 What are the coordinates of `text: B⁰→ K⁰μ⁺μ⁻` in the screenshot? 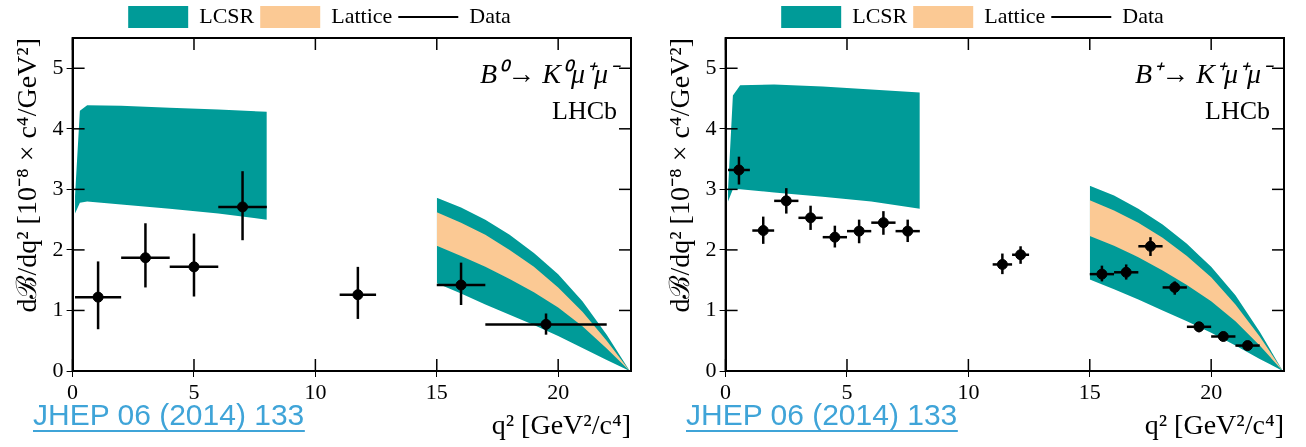 It's located at (550, 74).